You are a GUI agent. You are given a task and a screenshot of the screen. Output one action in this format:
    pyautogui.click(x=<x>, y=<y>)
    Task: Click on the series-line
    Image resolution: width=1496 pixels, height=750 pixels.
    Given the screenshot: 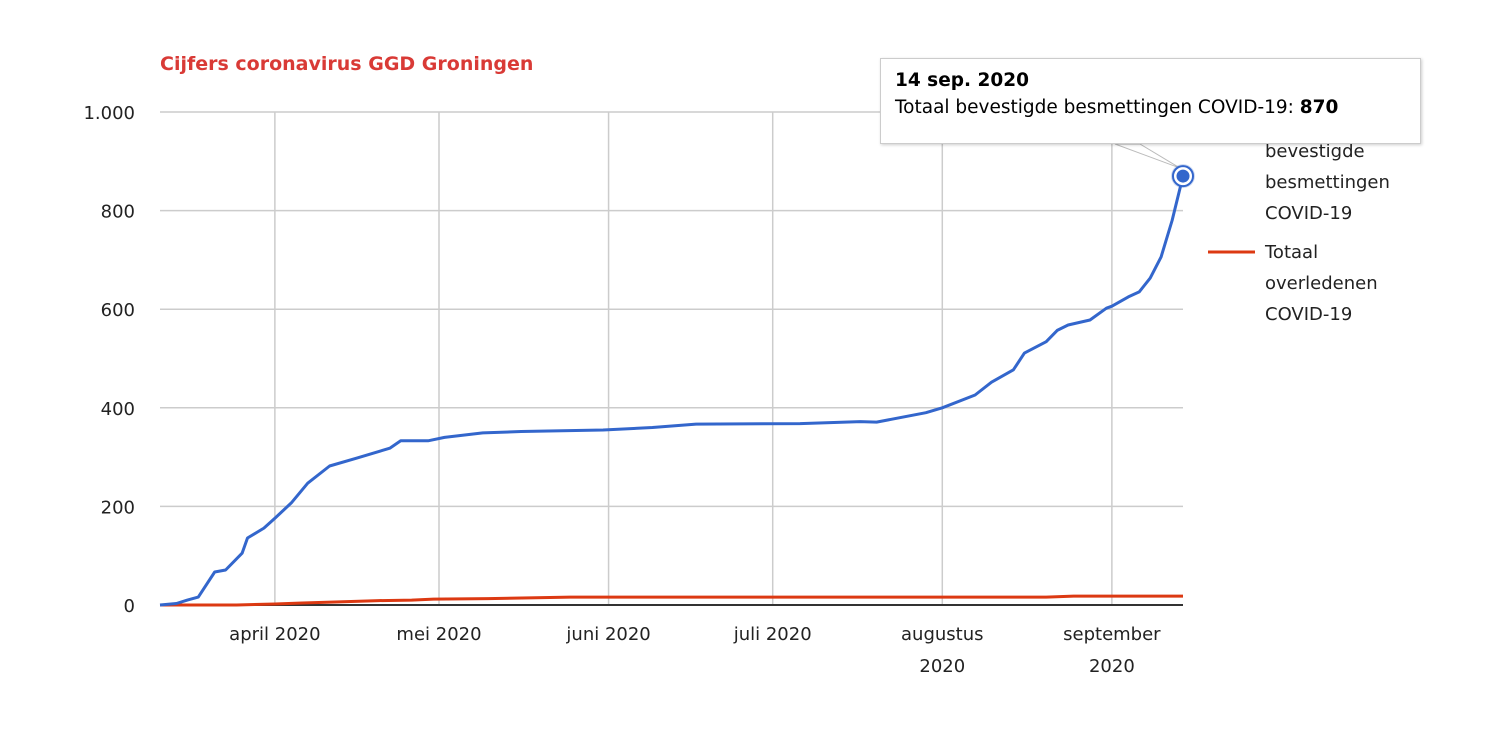 What is the action you would take?
    pyautogui.click(x=671, y=600)
    